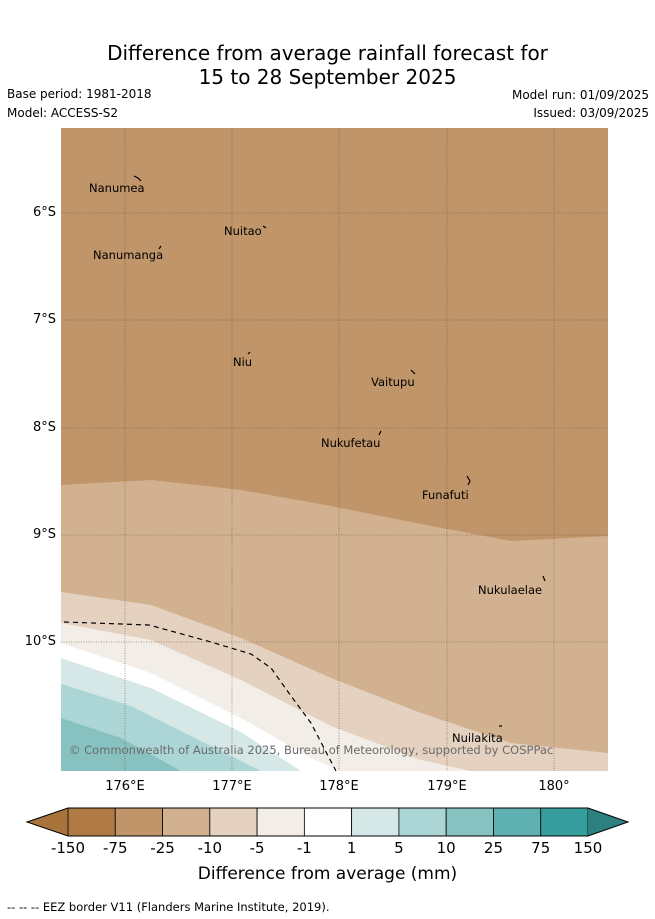  Describe the element at coordinates (79, 94) in the screenshot. I see `base-period: Base period: 1981-2018` at that location.